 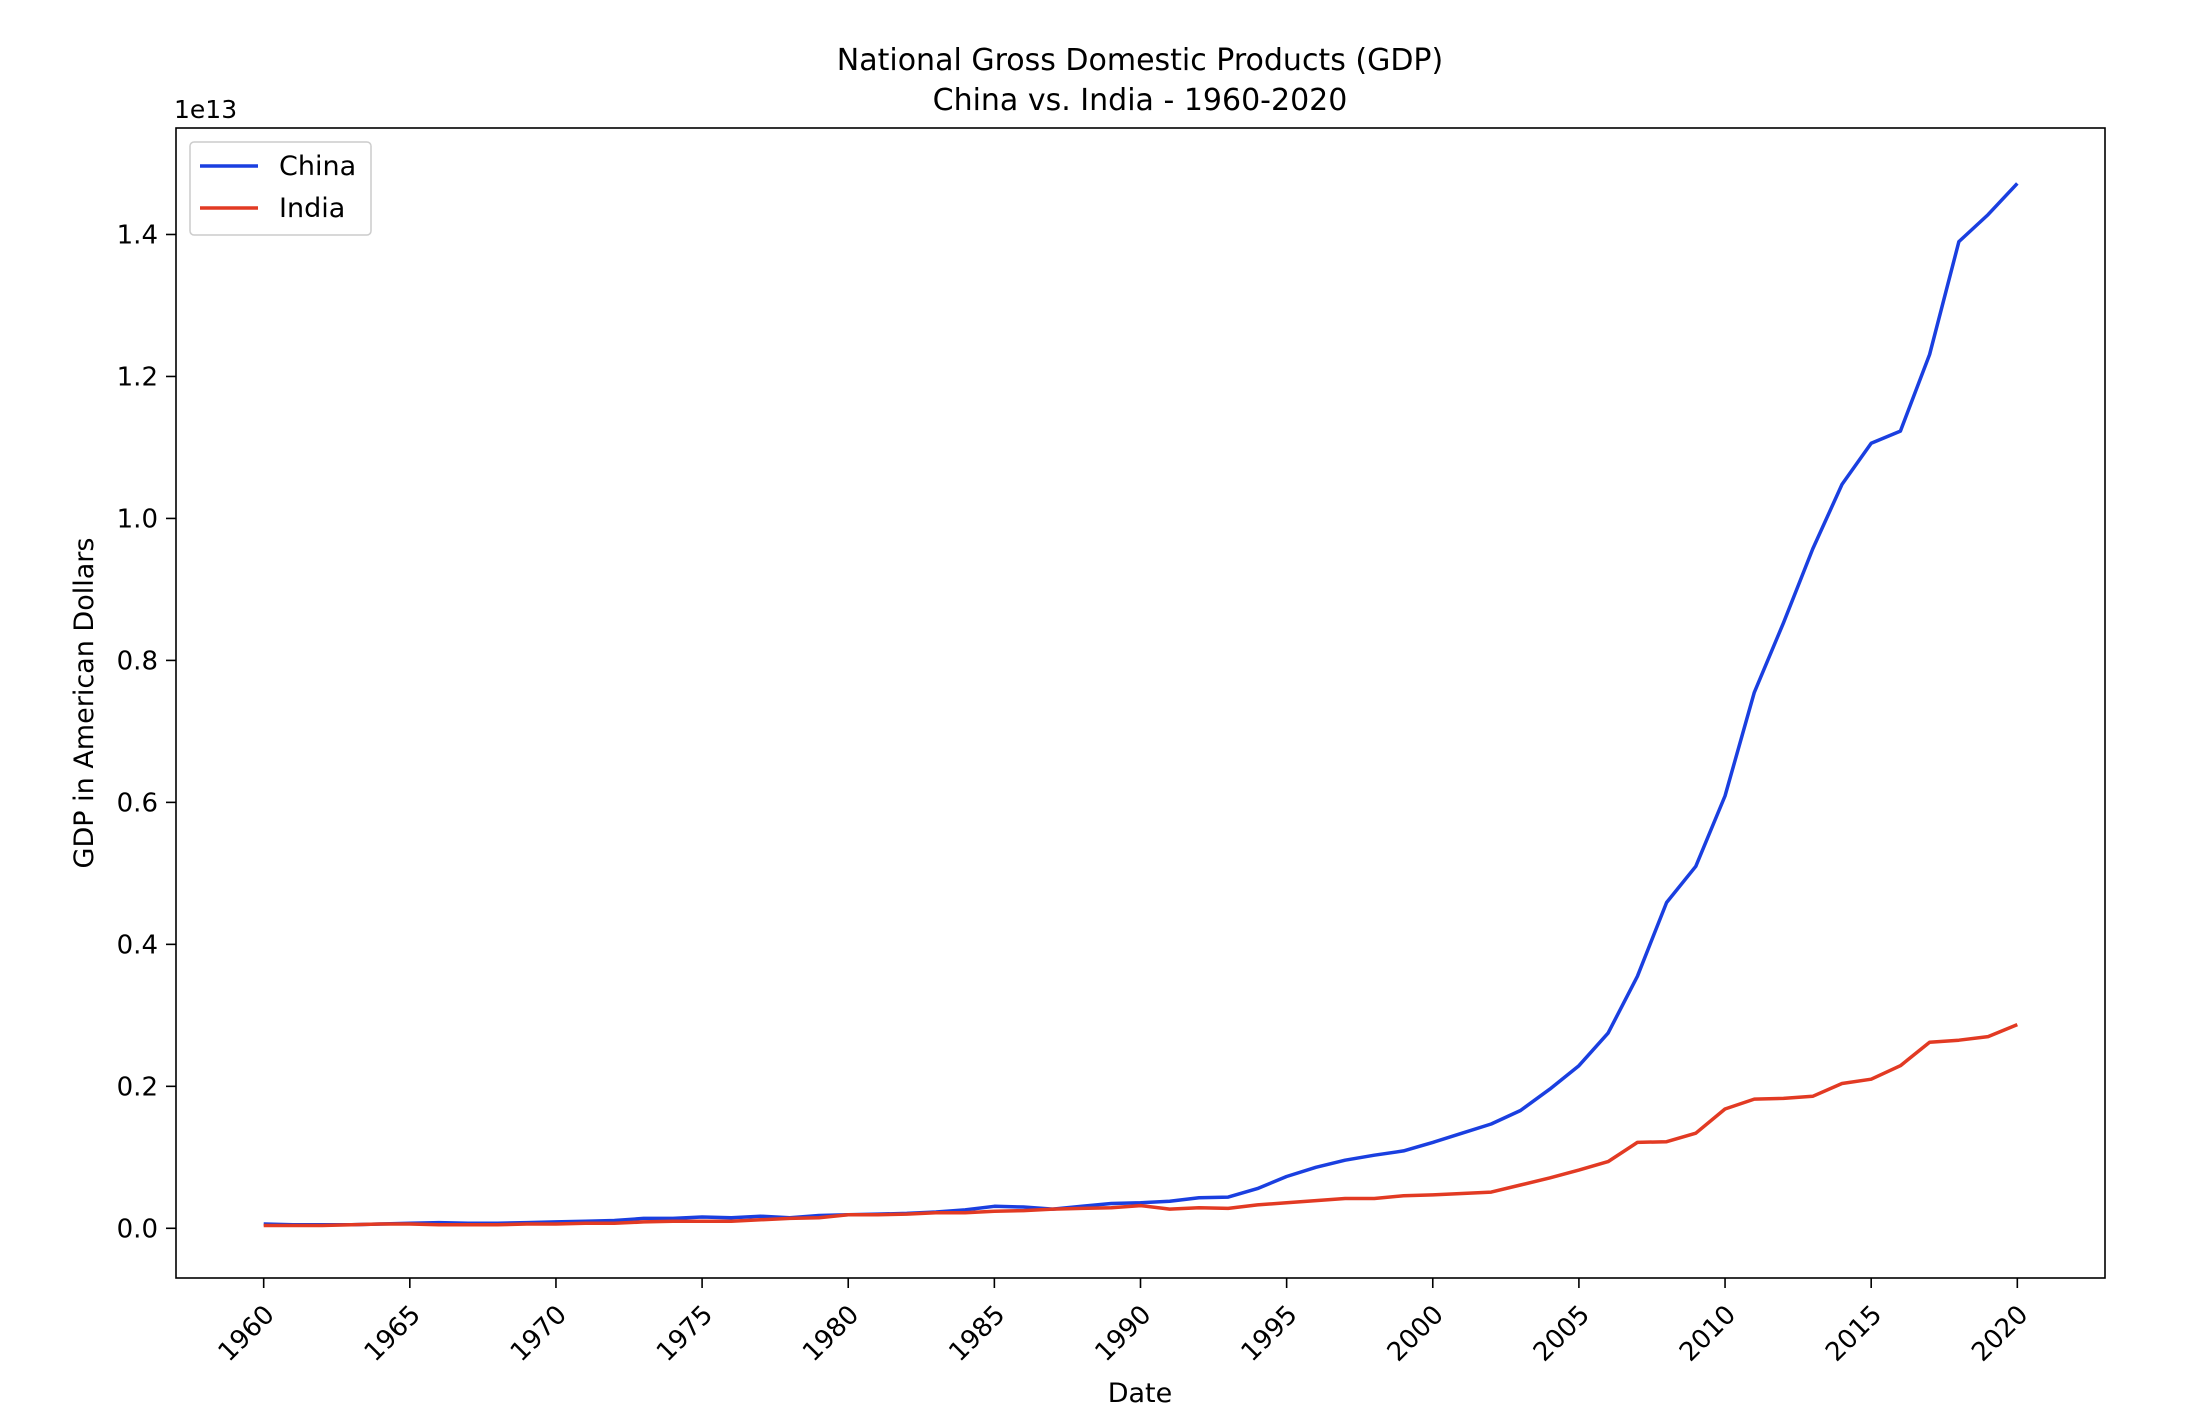 I want to click on y-axis-label: GDP in American Dollars, so click(x=84, y=703).